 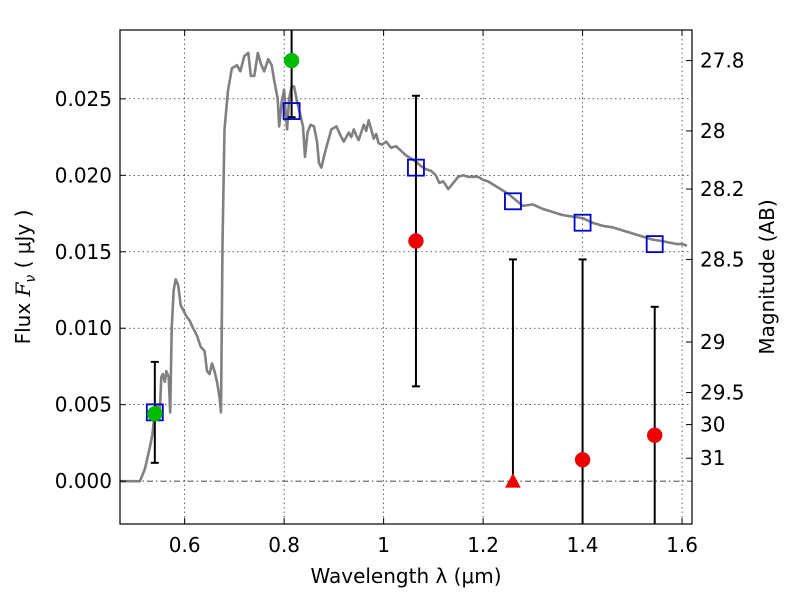 What do you see at coordinates (83, 328) in the screenshot?
I see `y-tick-label: 0.010` at bounding box center [83, 328].